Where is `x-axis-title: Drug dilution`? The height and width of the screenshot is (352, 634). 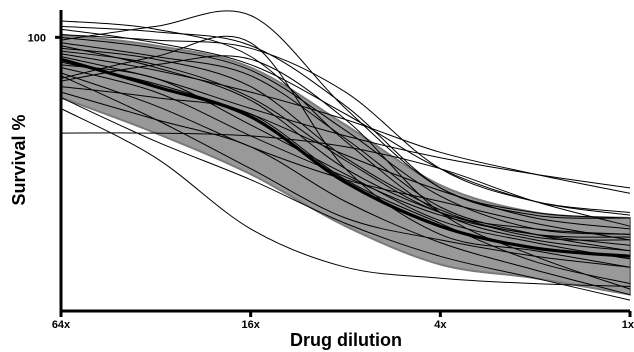
x-axis-title: Drug dilution is located at coordinates (346, 340).